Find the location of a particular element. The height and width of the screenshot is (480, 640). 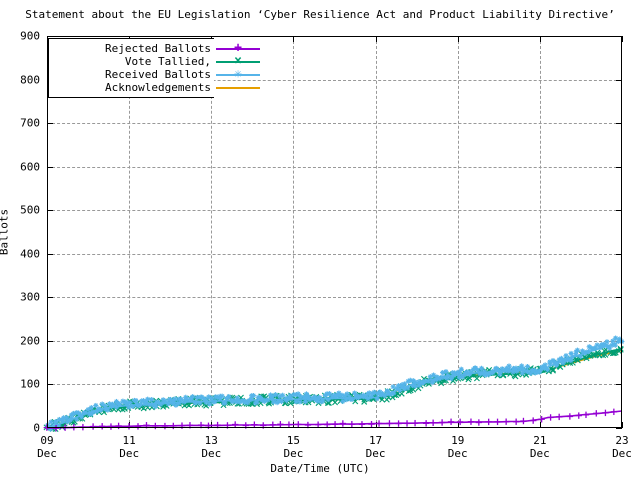

legend-swatch: × is located at coordinates (239, 61).